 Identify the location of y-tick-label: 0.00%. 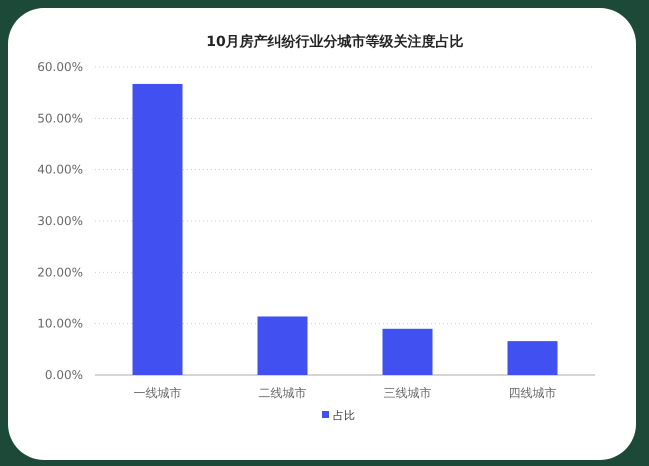
(63, 375).